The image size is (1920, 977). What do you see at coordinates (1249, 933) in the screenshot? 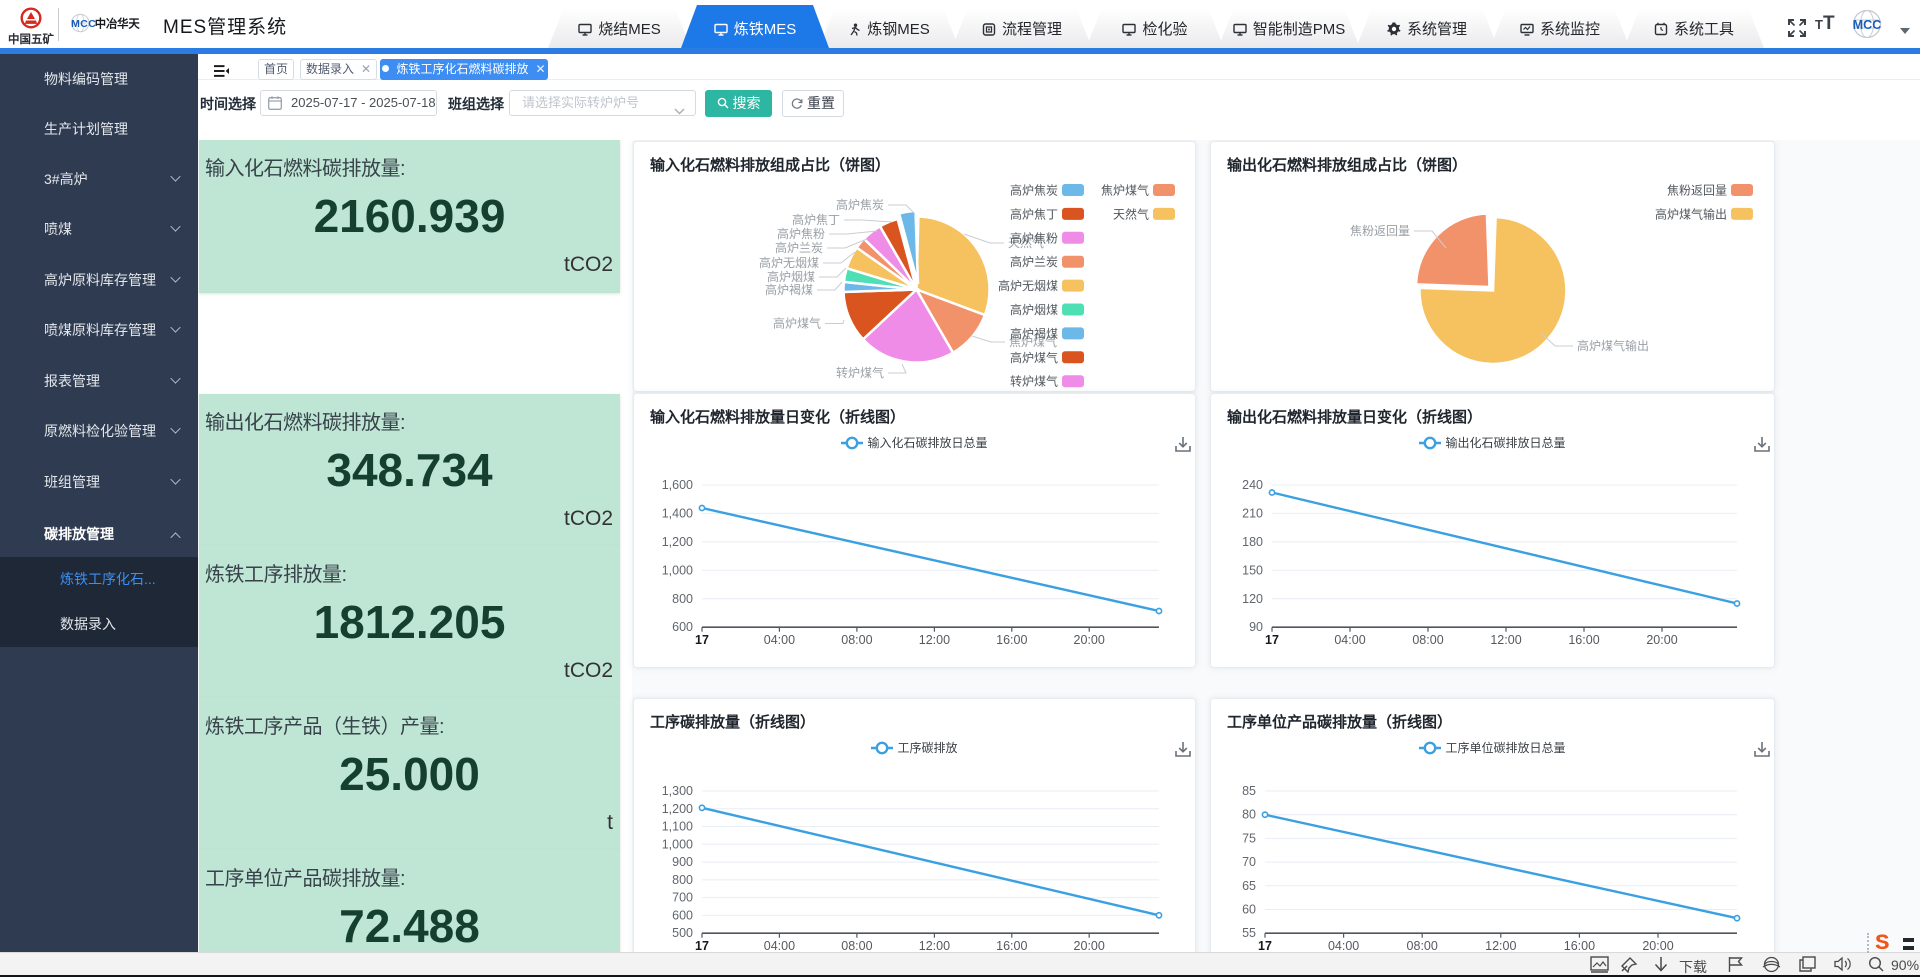
I see `svg-text: 55` at bounding box center [1249, 933].